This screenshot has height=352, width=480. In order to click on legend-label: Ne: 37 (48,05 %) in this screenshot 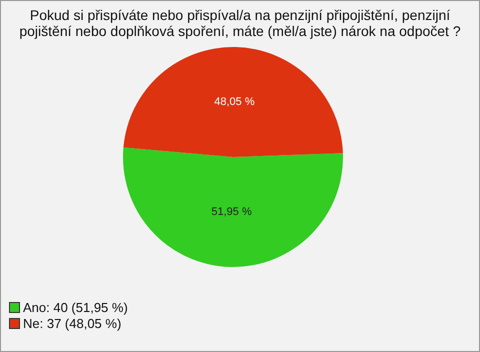, I will do `click(72, 323)`.